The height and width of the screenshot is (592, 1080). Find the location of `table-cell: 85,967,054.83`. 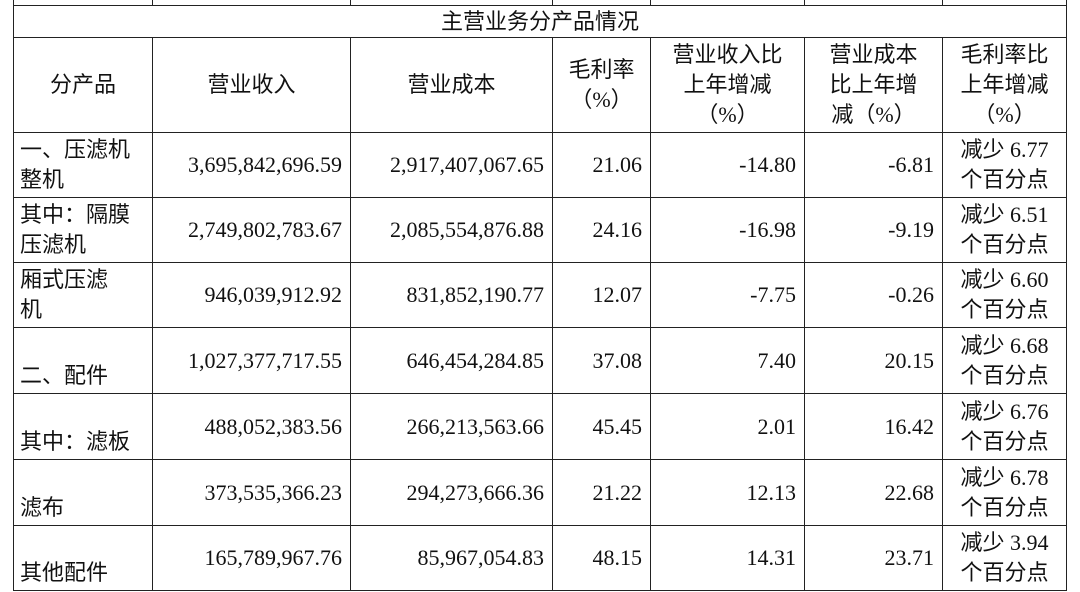

table-cell: 85,967,054.83 is located at coordinates (451, 558).